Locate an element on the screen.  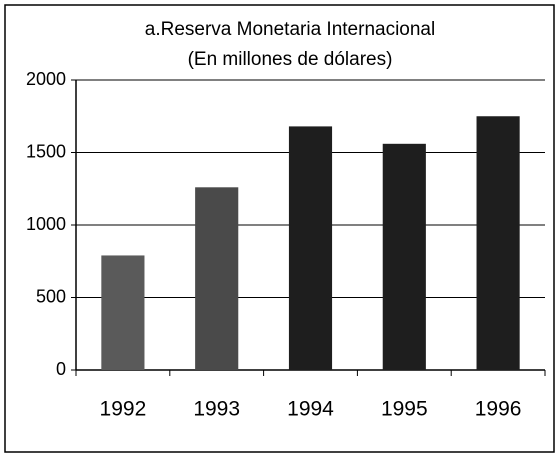
y-tick-label: 0 is located at coordinates (61, 369).